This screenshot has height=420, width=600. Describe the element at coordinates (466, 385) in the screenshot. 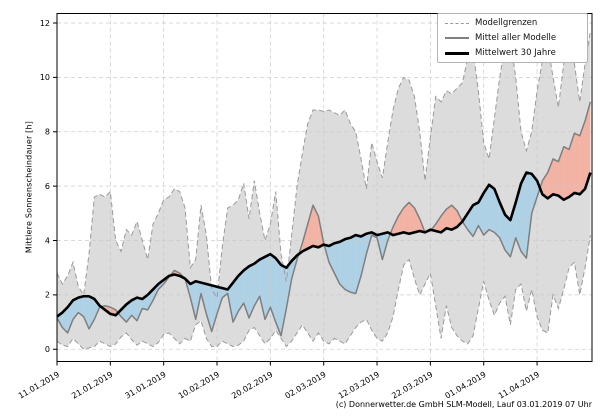

I see `x-tick-label: 01.04.2019` at that location.